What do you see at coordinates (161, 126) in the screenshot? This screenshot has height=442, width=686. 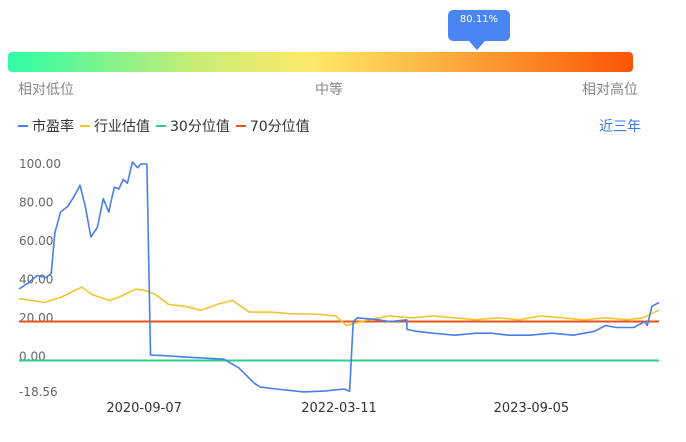 I see `legend-swatch-p30` at bounding box center [161, 126].